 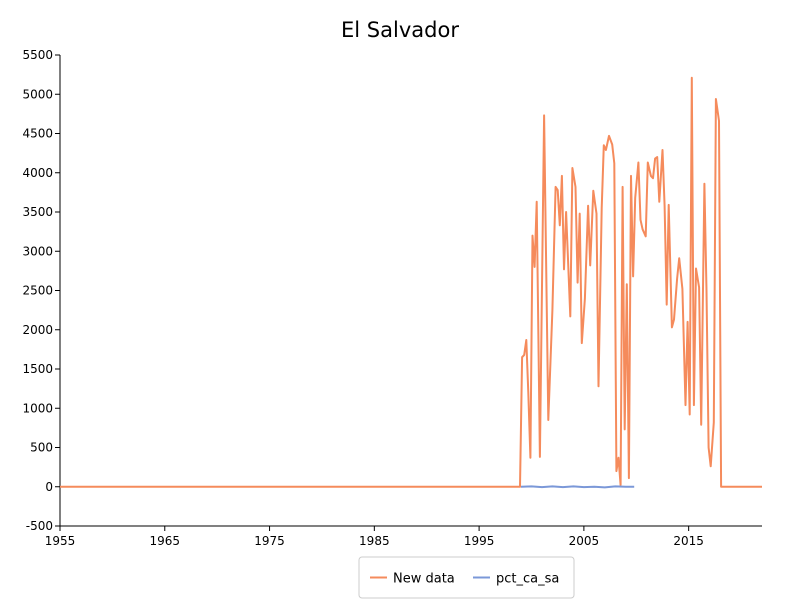 I want to click on y-tick-label: 4500, so click(x=37, y=134).